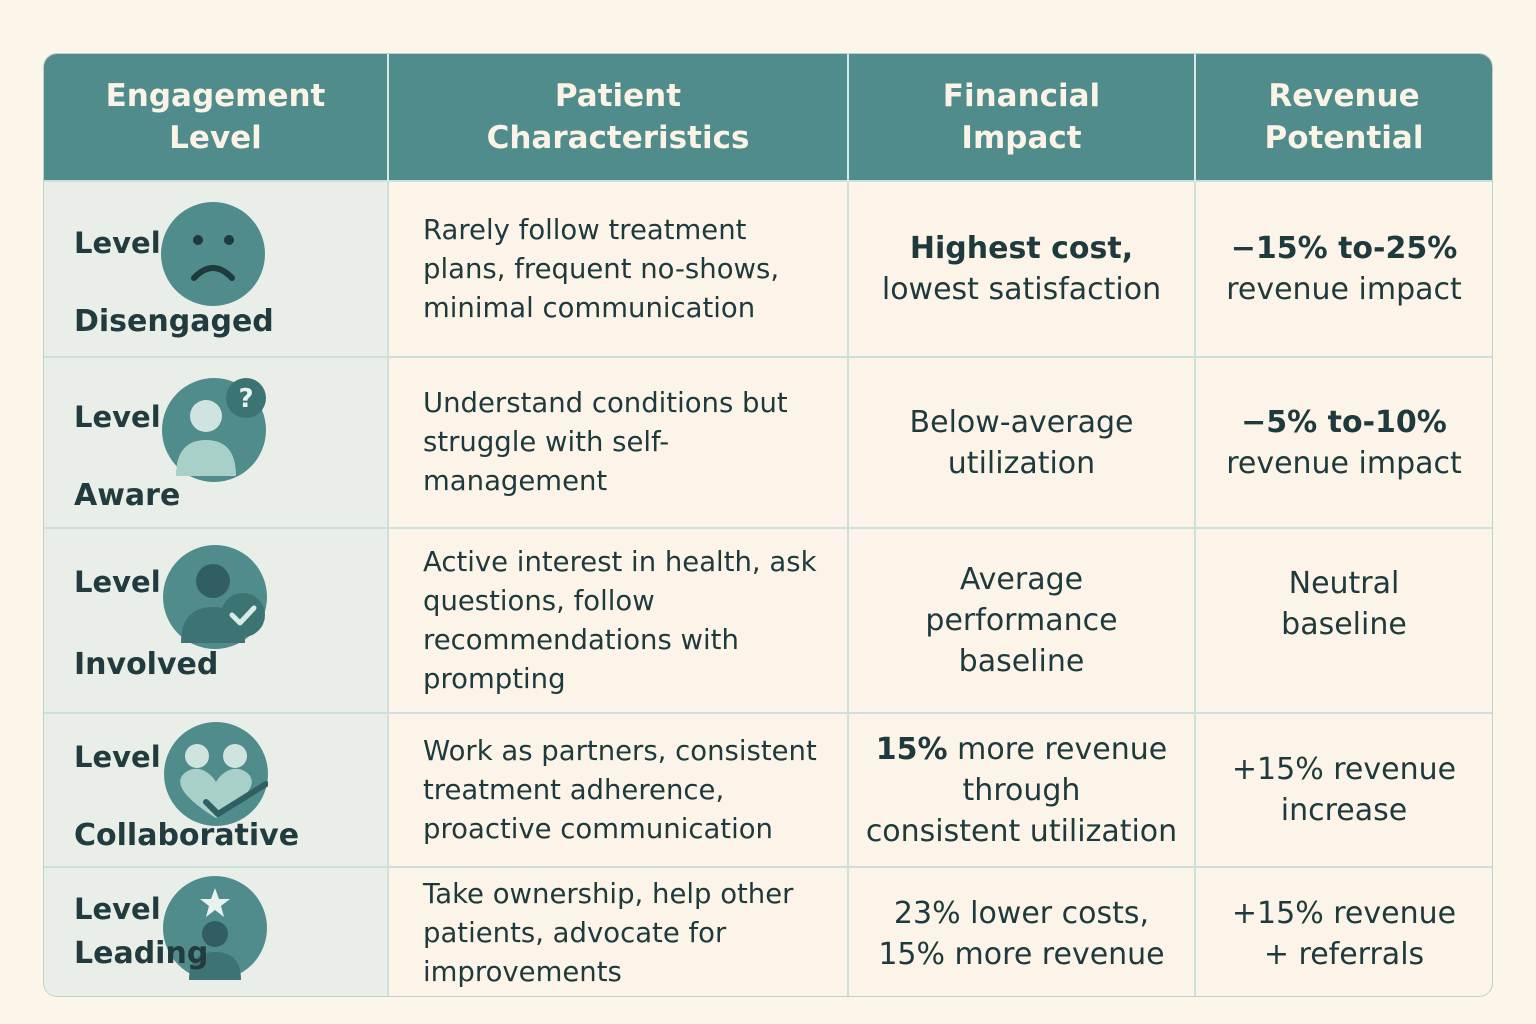 Image resolution: width=1536 pixels, height=1024 pixels. I want to click on financial-text: baseline, so click(1021, 661).